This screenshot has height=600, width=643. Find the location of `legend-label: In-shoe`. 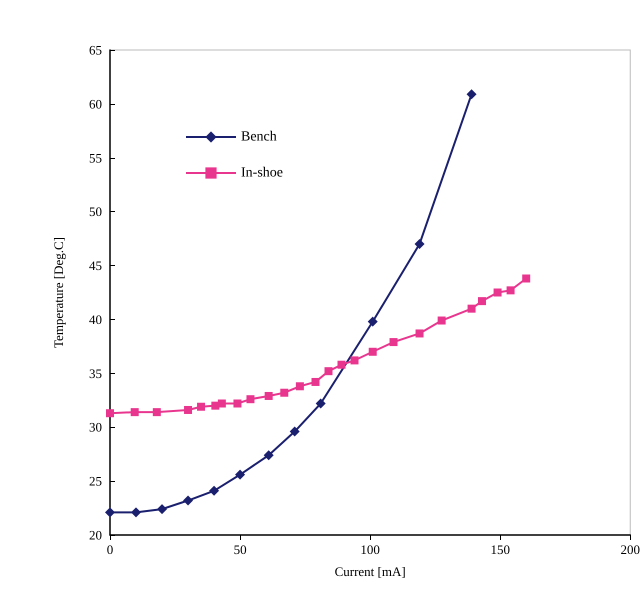

legend-label: In-shoe is located at coordinates (262, 173).